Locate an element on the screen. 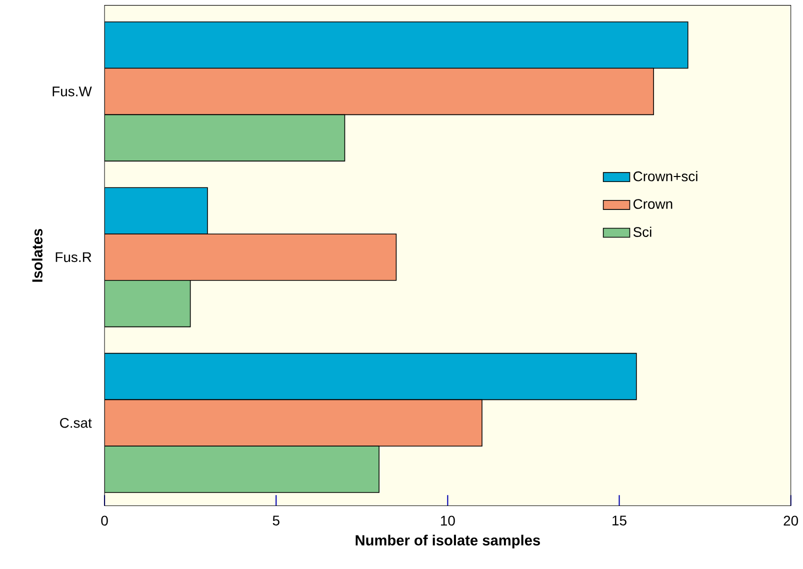 Image resolution: width=803 pixels, height=569 pixels. y-tick-label: Fus.W is located at coordinates (72, 91).